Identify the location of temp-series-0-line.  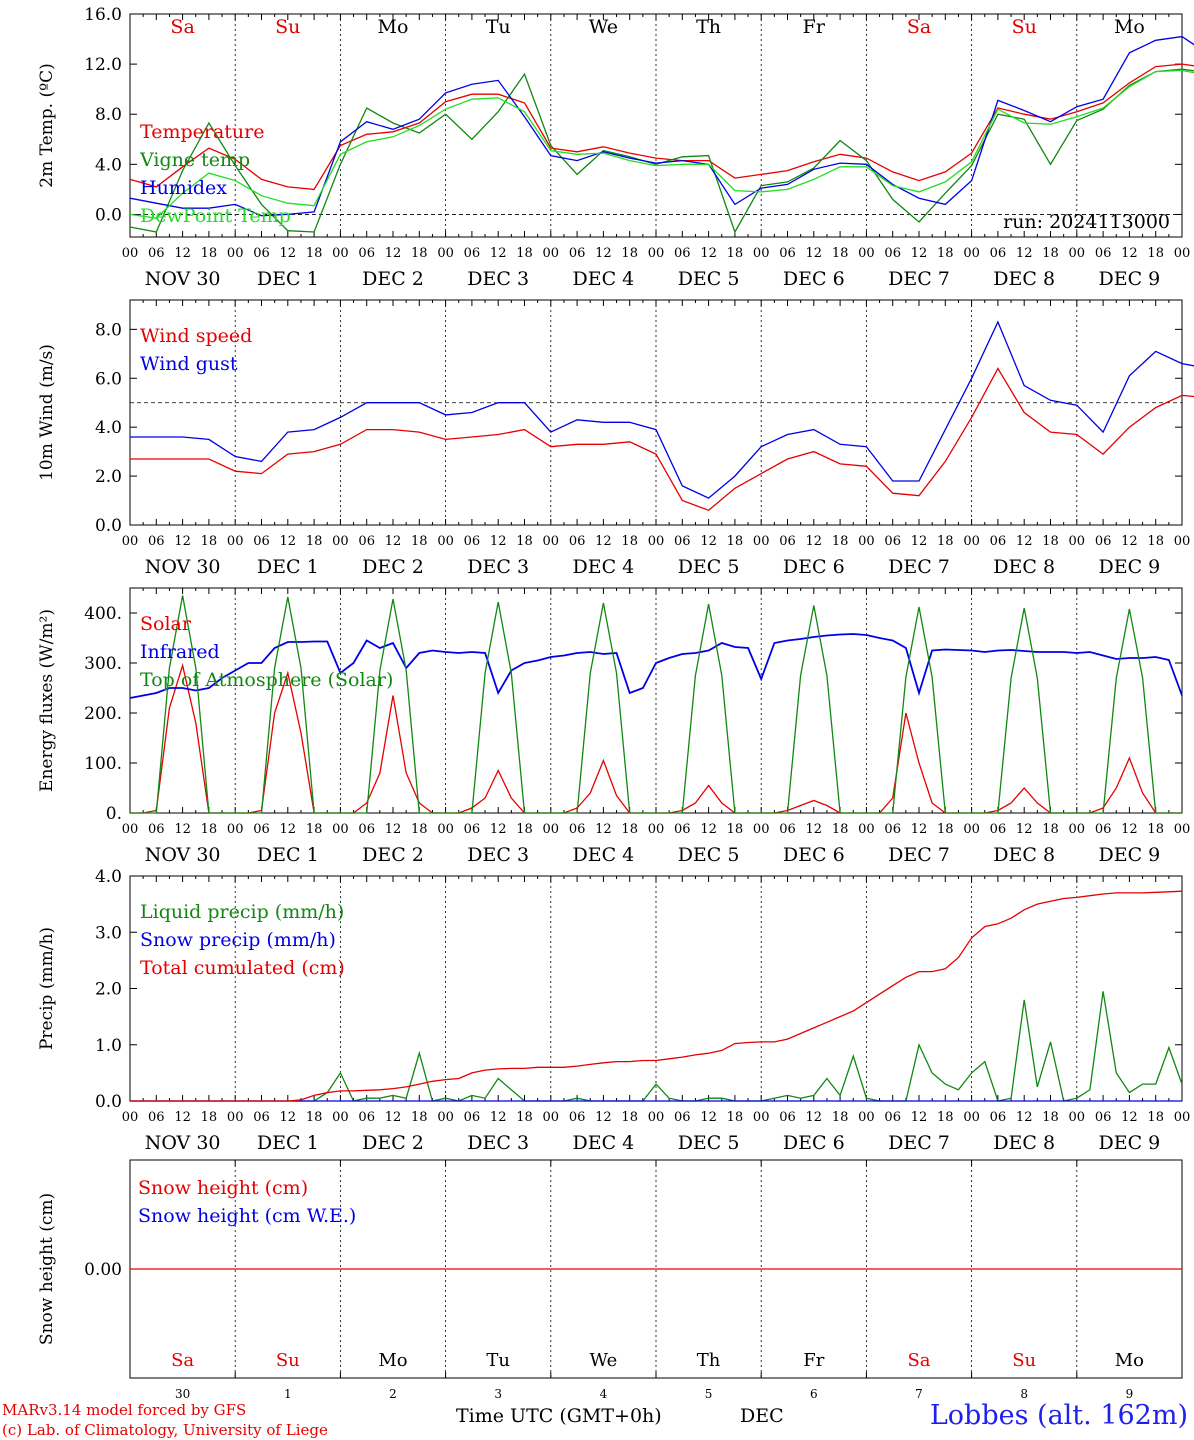
(661, 127).